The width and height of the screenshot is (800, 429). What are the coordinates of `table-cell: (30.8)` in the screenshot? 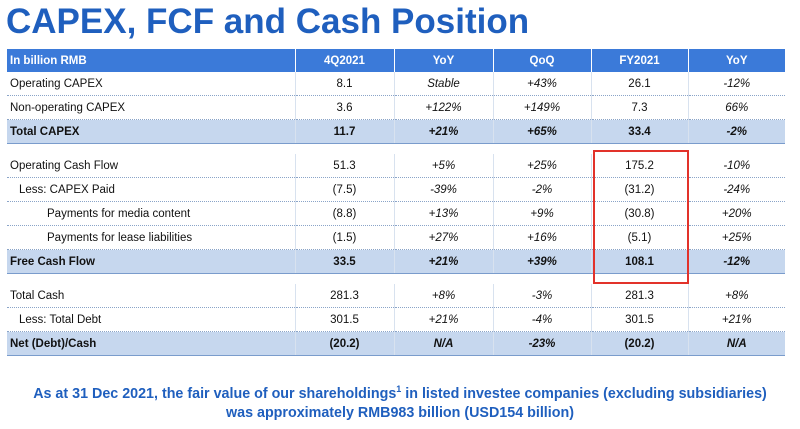 It's located at (639, 213).